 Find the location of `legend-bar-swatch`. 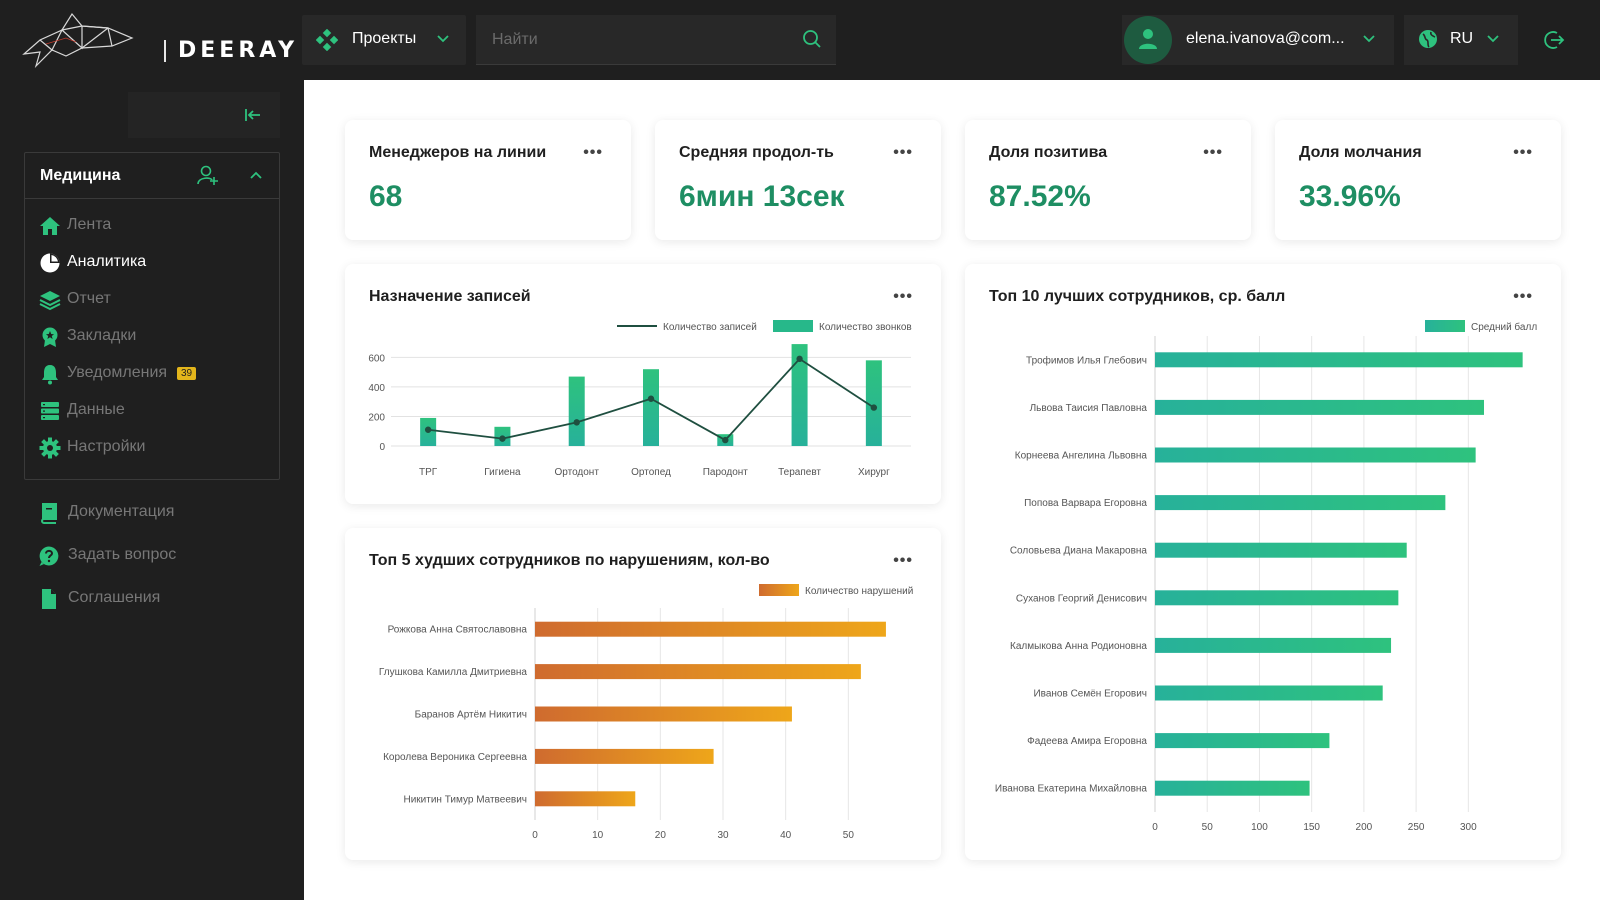

legend-bar-swatch is located at coordinates (1445, 326).